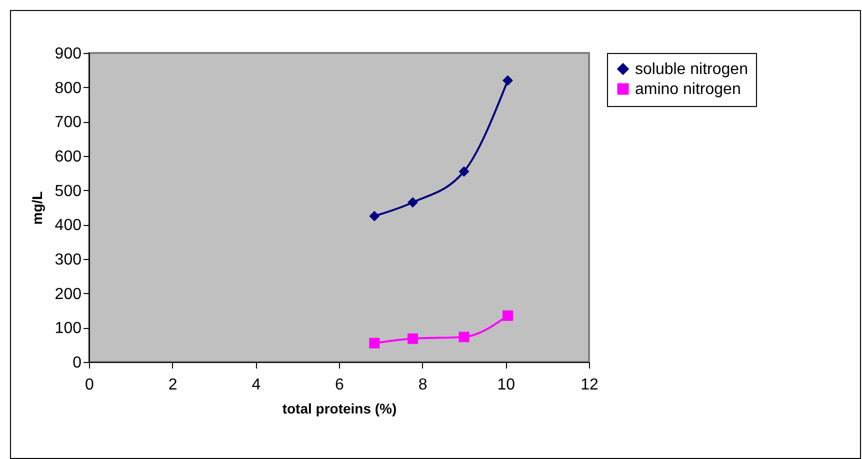 The height and width of the screenshot is (459, 862). I want to click on y-tick-label: 600, so click(68, 157).